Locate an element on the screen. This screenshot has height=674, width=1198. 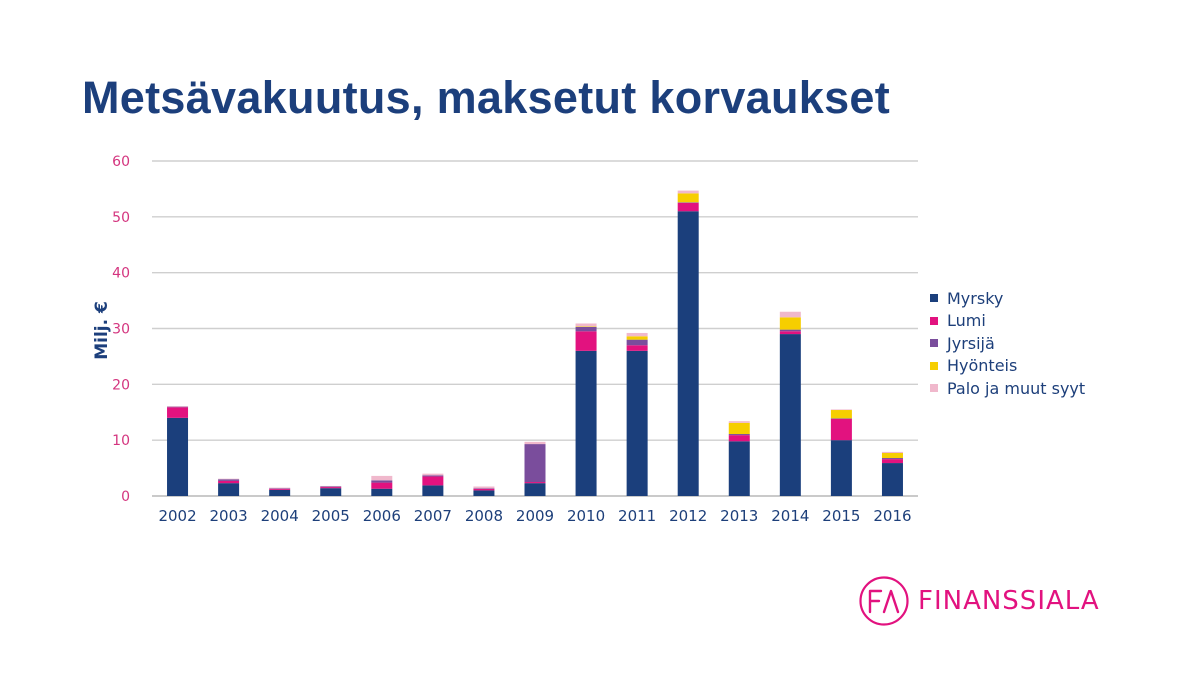
x-tick-label: 2008 is located at coordinates (484, 516).